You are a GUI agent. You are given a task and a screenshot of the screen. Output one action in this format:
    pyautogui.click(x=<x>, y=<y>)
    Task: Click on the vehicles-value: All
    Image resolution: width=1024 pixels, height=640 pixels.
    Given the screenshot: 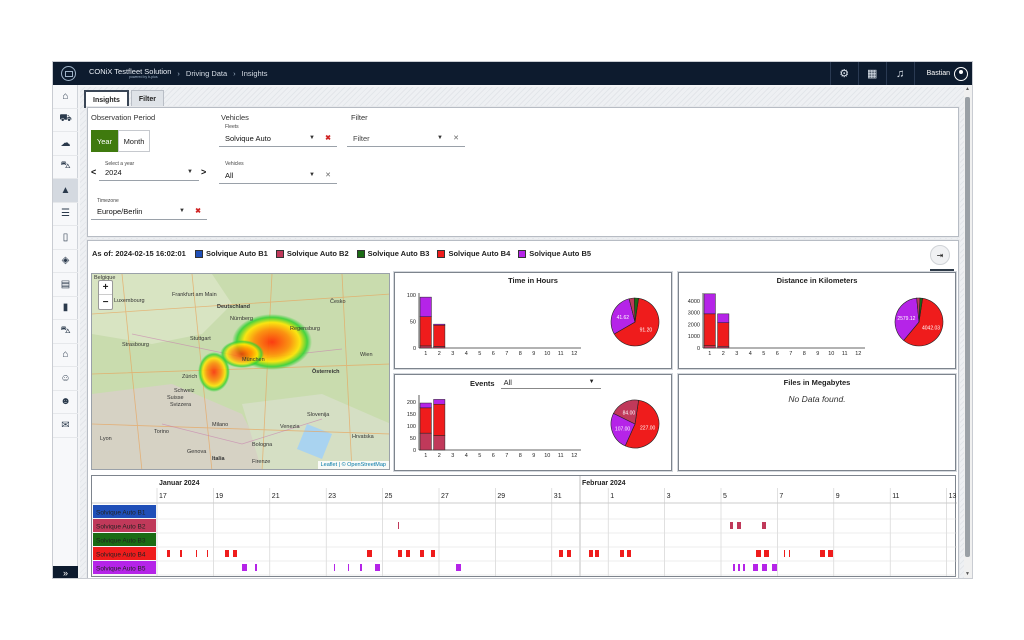 What is the action you would take?
    pyautogui.click(x=229, y=175)
    